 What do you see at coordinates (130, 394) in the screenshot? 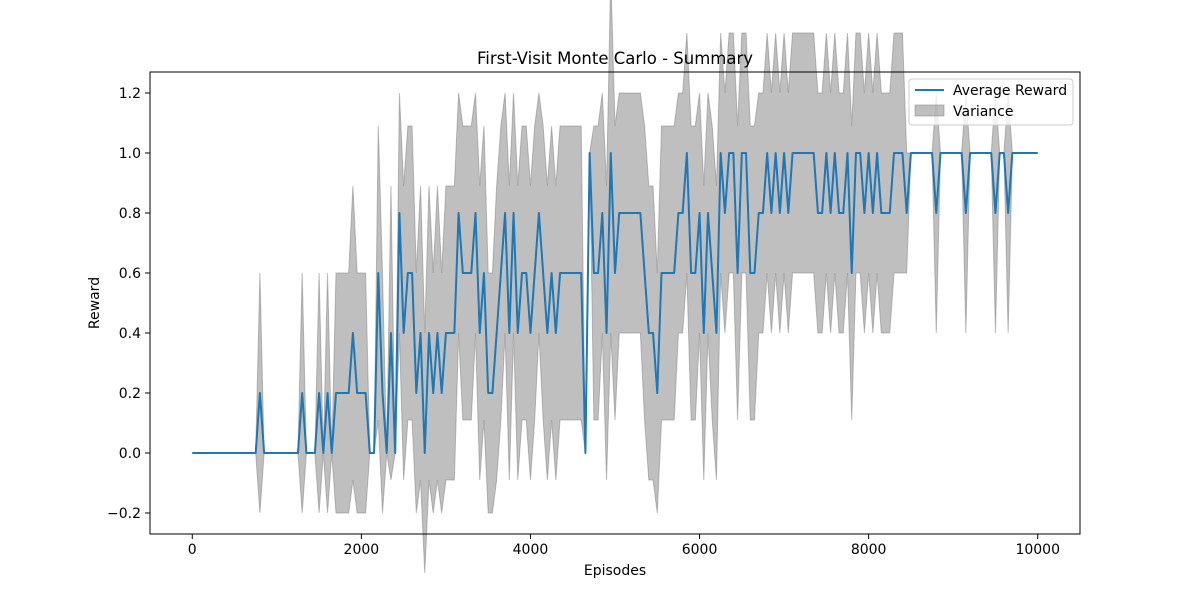
I see `y-tick-label: 0.2` at bounding box center [130, 394].